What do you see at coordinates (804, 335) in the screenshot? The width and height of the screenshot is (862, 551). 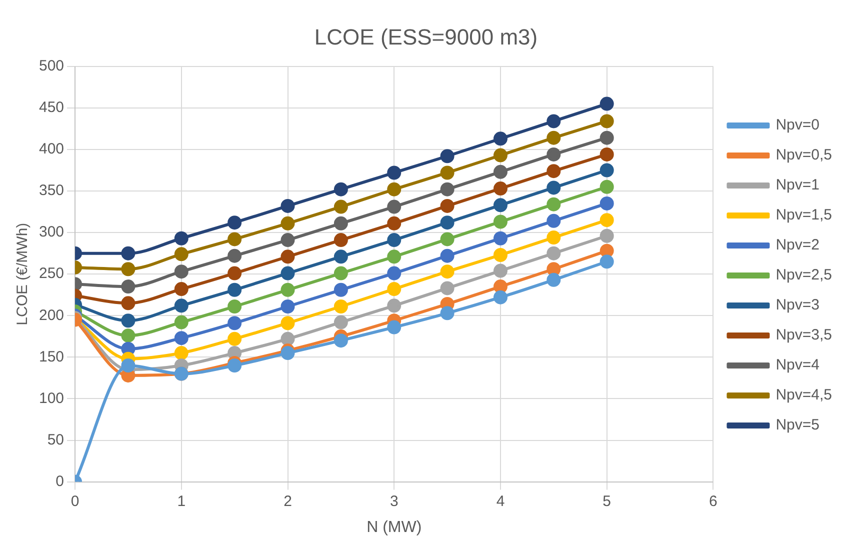 I see `legend-label: Npv=3,5` at bounding box center [804, 335].